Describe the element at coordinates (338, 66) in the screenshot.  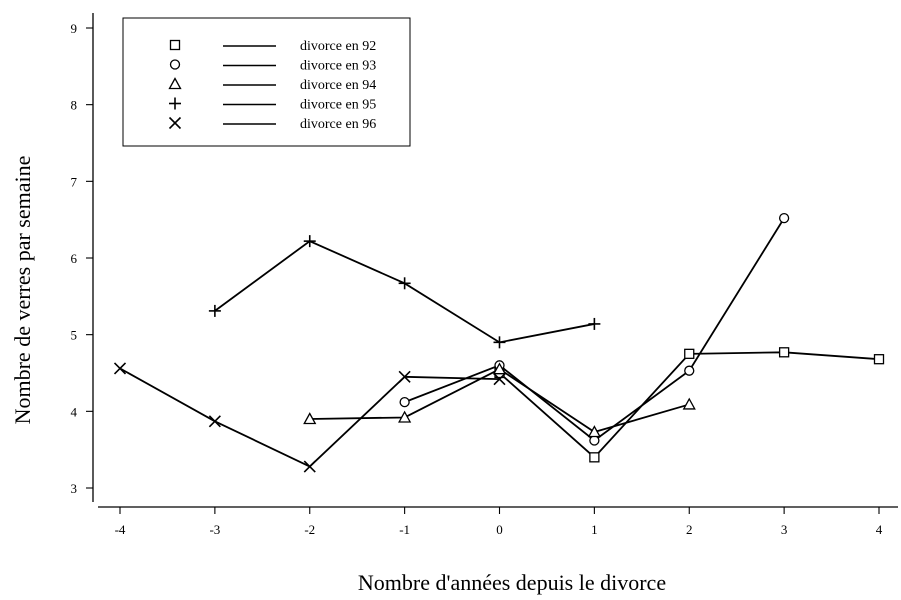
I see `legend-label: divorce en 93` at that location.